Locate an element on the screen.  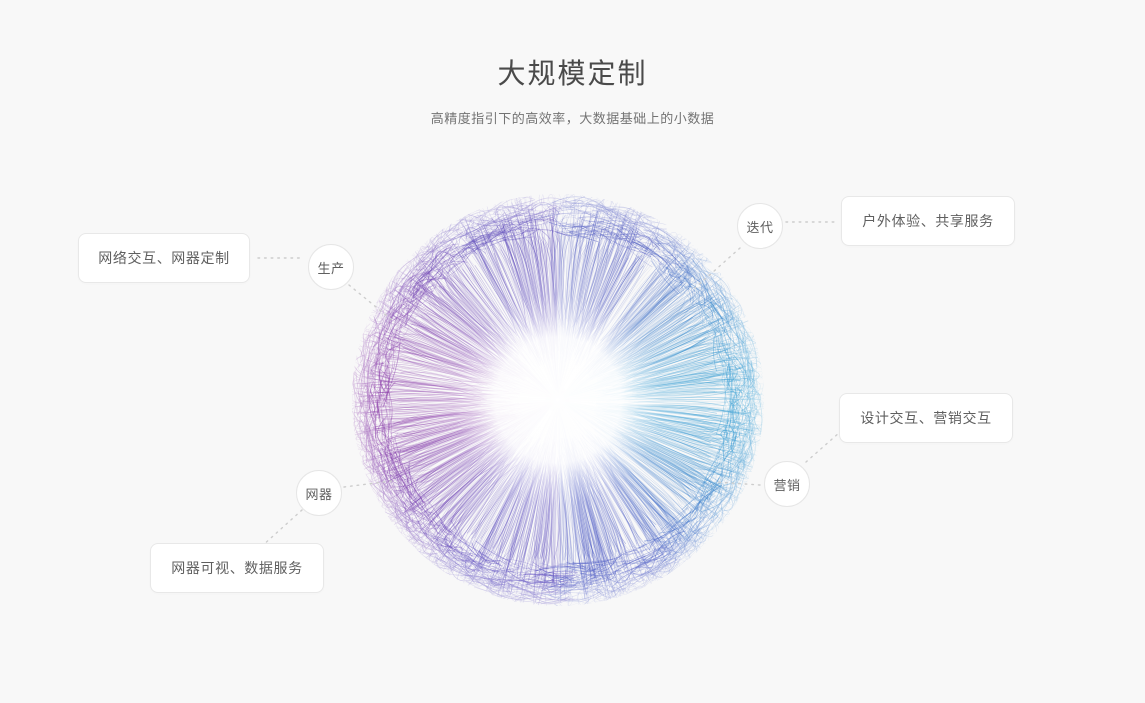
page-title: 大规模定制 is located at coordinates (572, 73).